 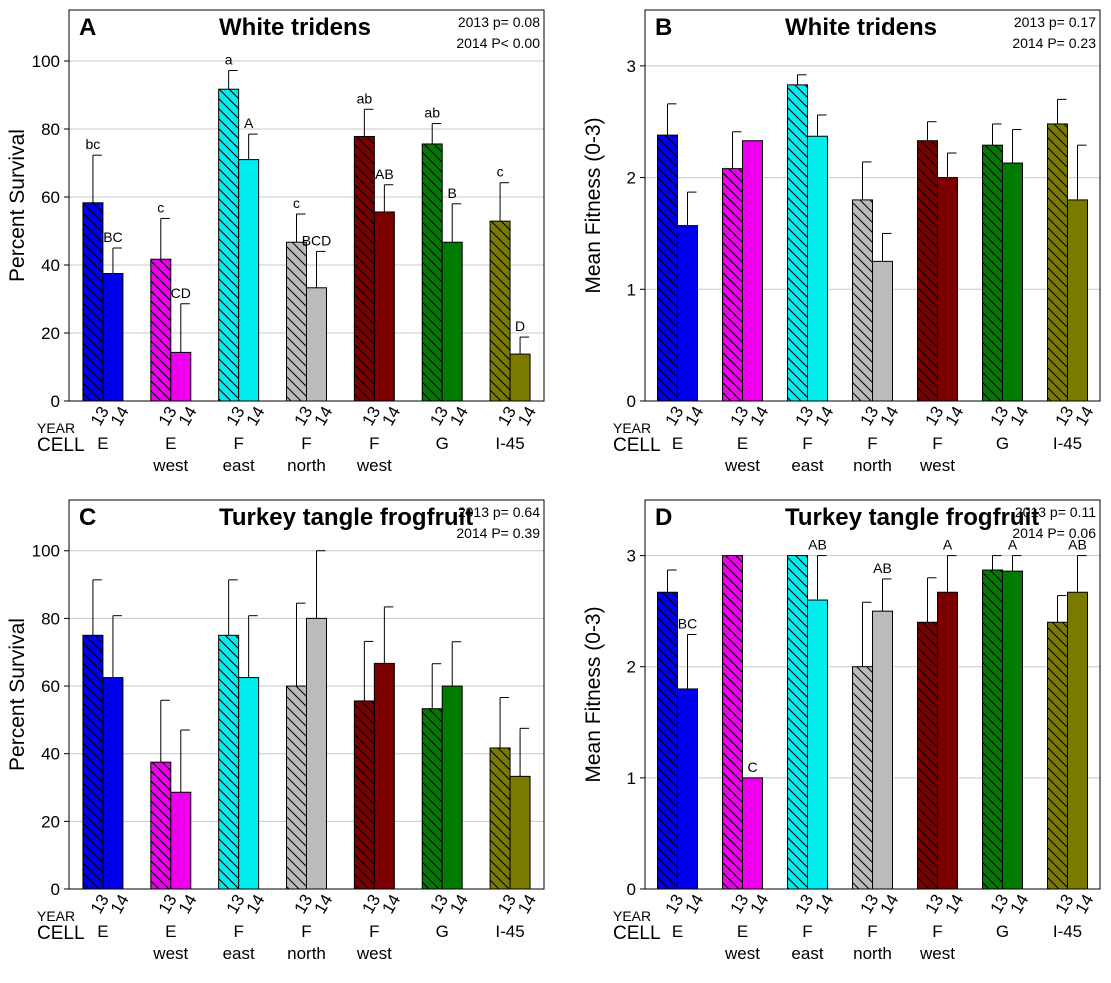 What do you see at coordinates (498, 533) in the screenshot?
I see `stat-text: 2014 P= 0.39` at bounding box center [498, 533].